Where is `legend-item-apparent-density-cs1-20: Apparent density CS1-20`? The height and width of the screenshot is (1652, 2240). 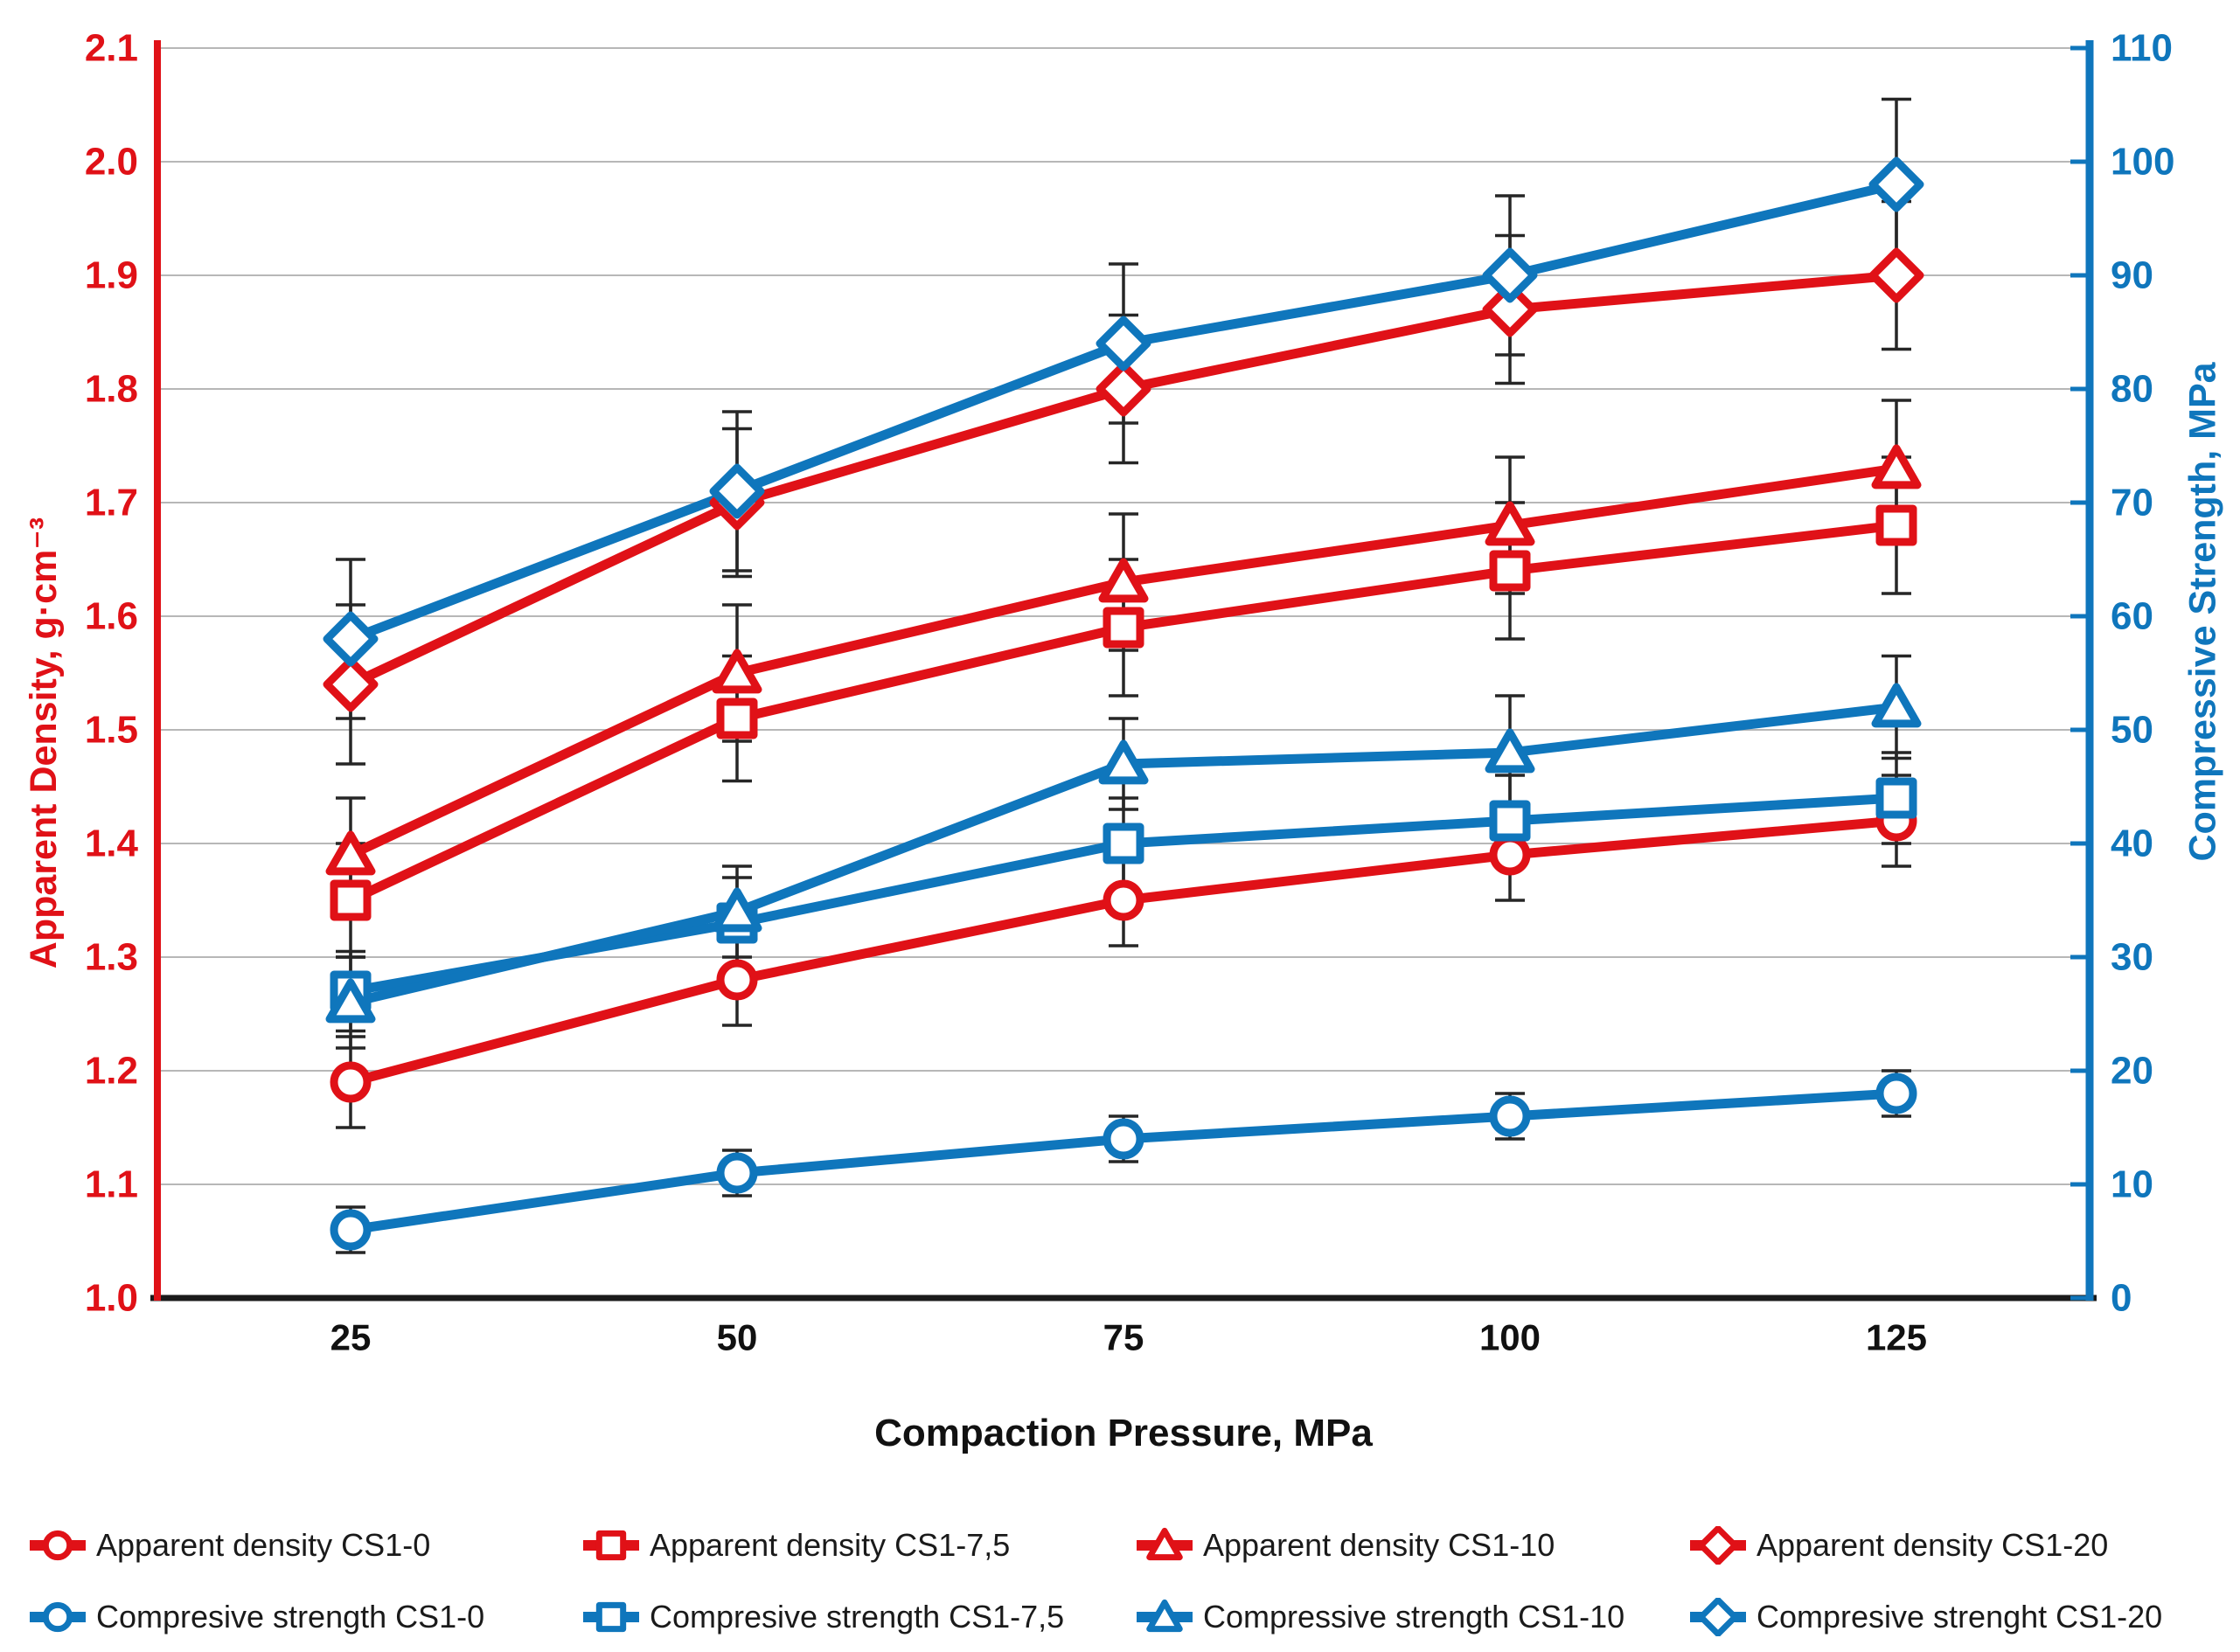 legend-item-apparent-density-cs1-20: Apparent density CS1-20 is located at coordinates (1963, 1546).